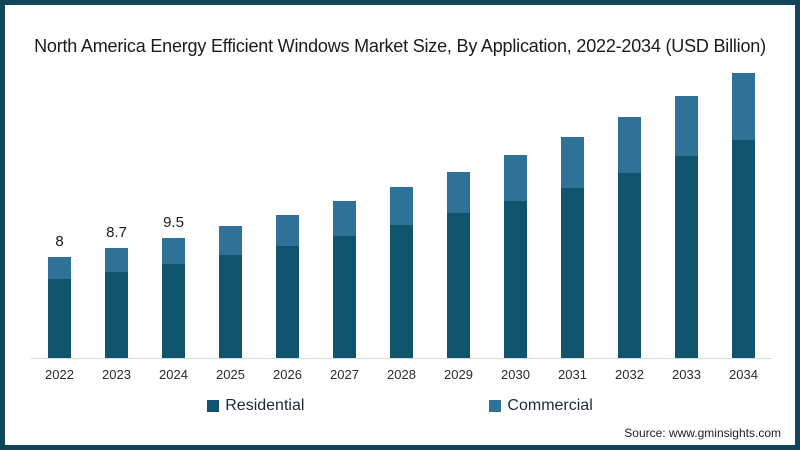 The height and width of the screenshot is (450, 800). I want to click on bar-2022, so click(59, 307).